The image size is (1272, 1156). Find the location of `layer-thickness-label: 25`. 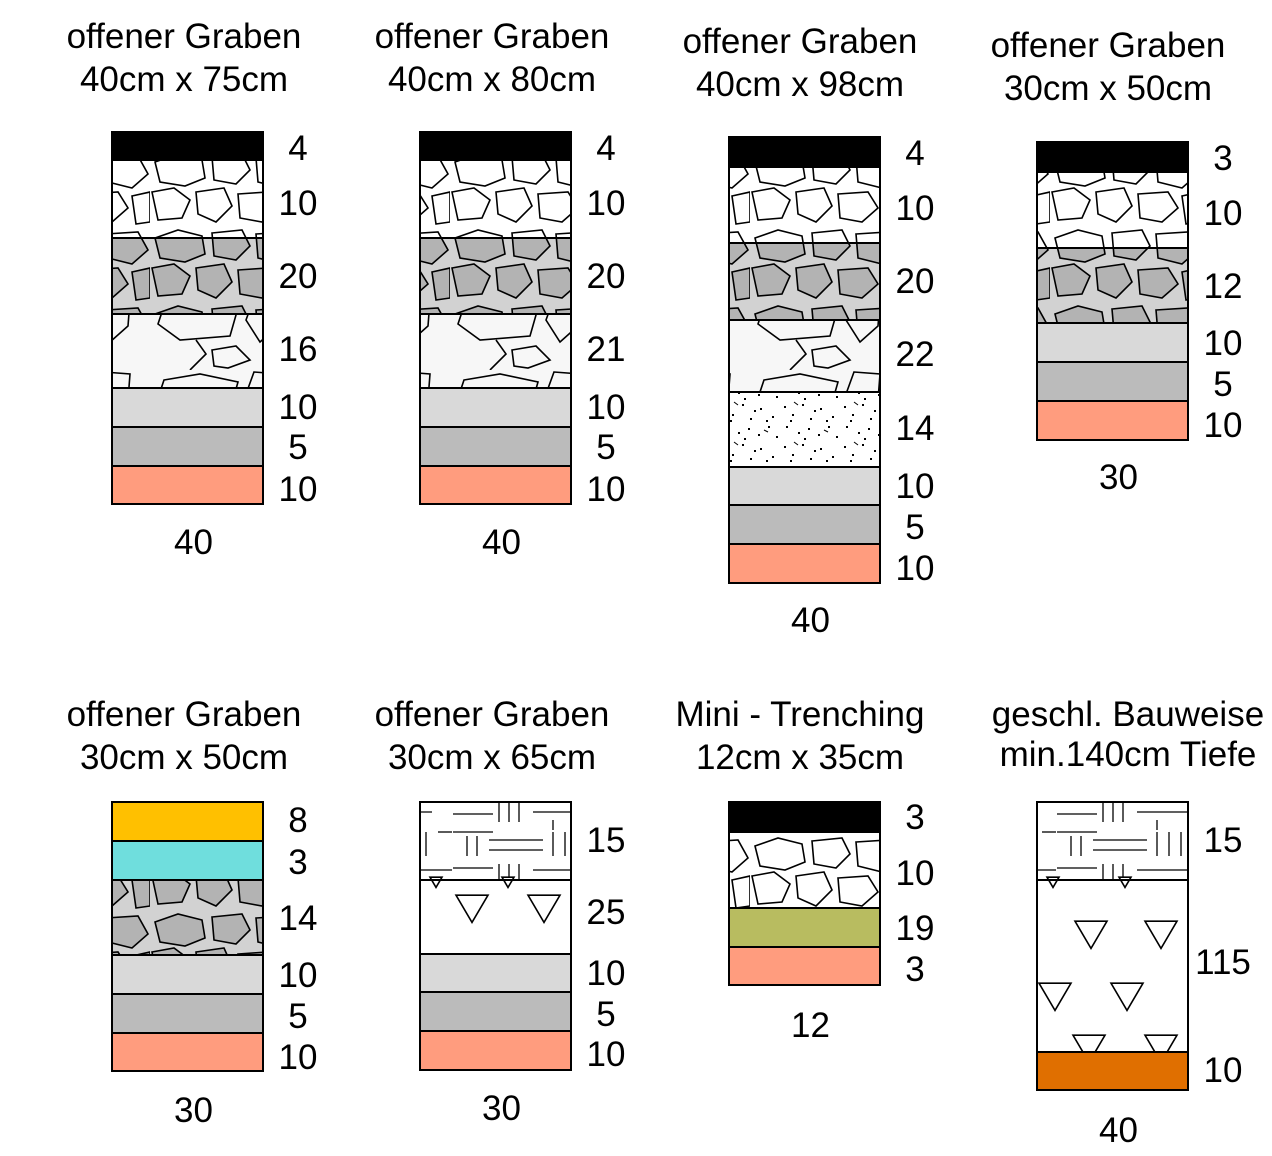

layer-thickness-label: 25 is located at coordinates (606, 912).